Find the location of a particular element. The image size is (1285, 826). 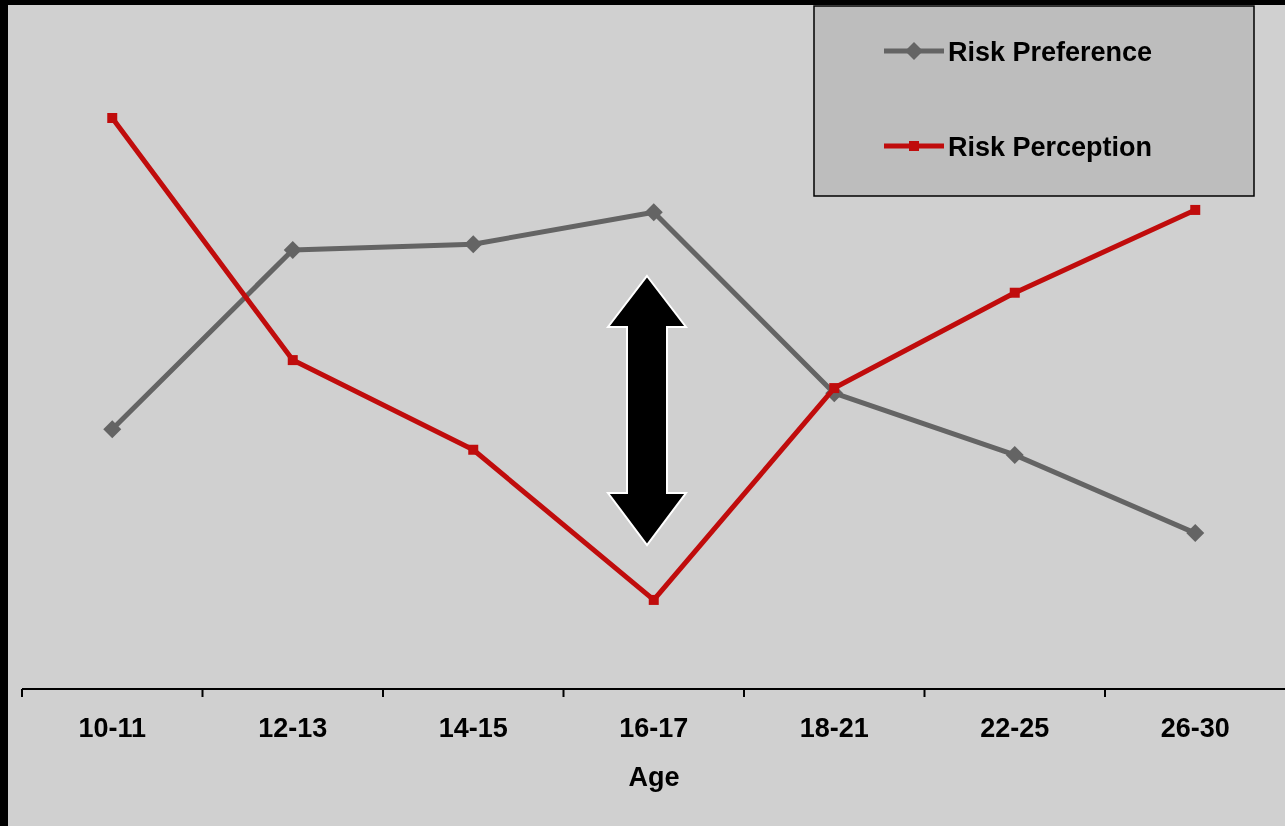

x-axis-title: Age is located at coordinates (654, 777).